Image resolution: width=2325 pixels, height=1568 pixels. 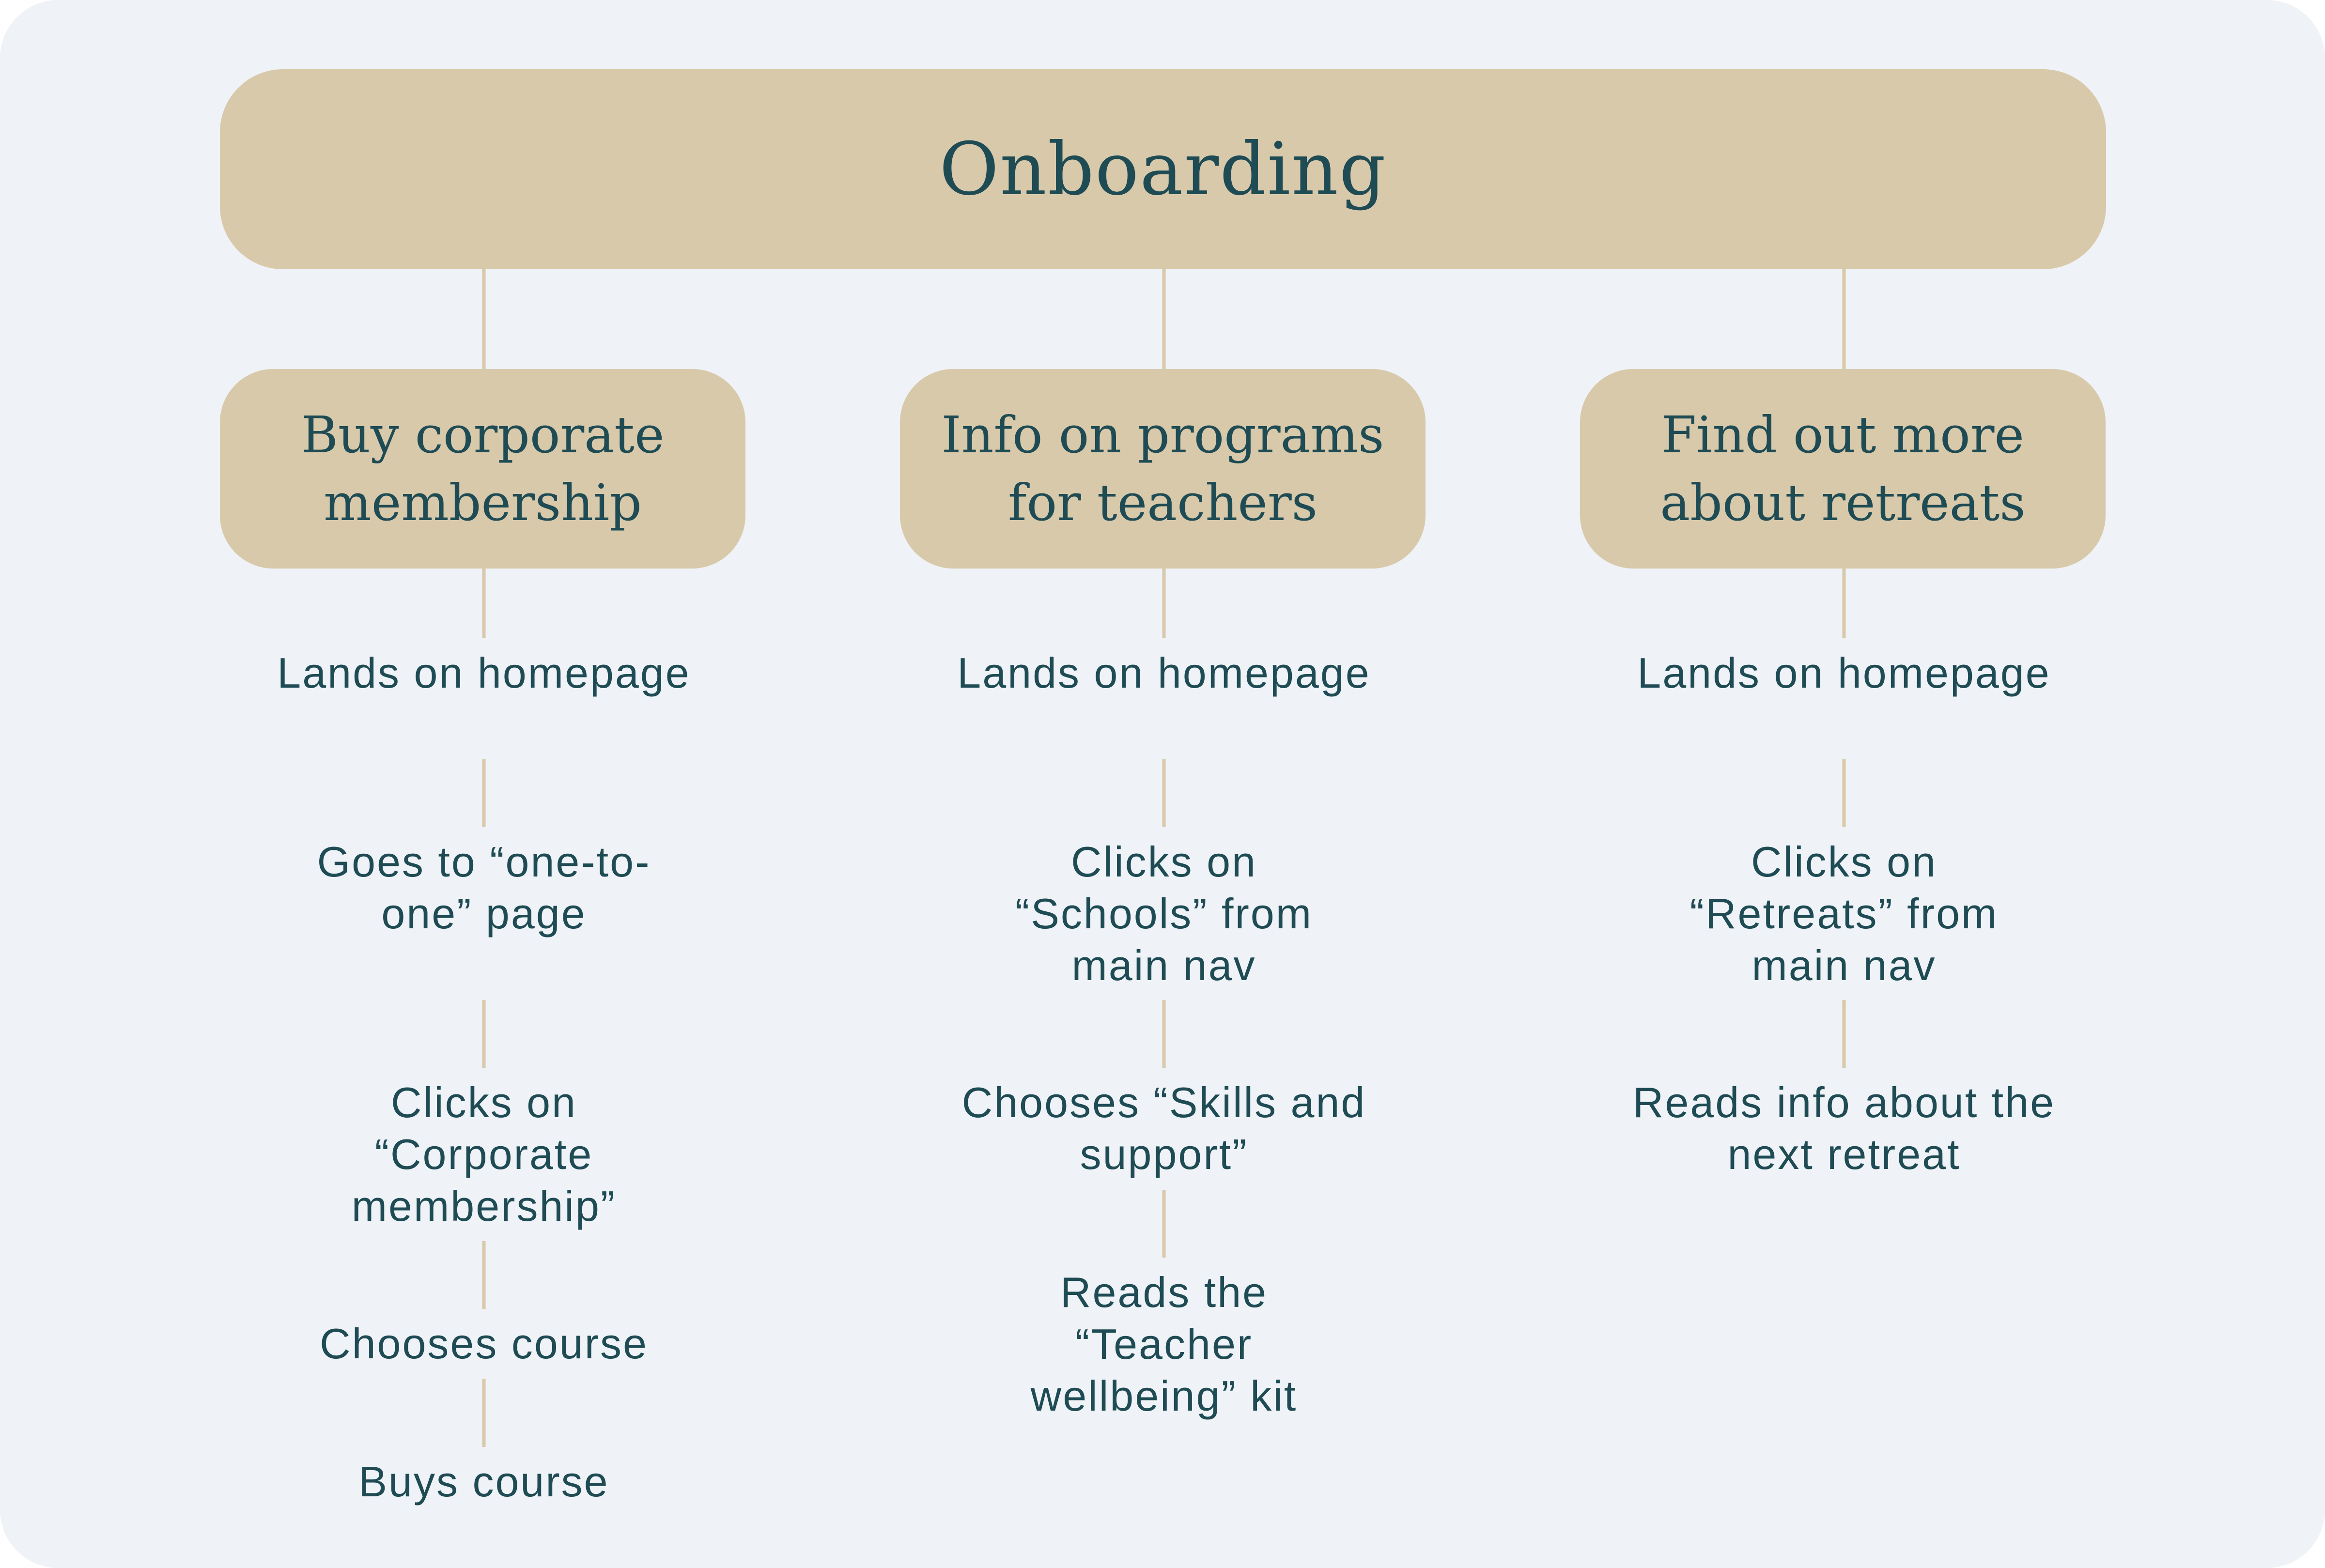 I want to click on branch-node-label: Info on programs for teachers, so click(x=1162, y=468).